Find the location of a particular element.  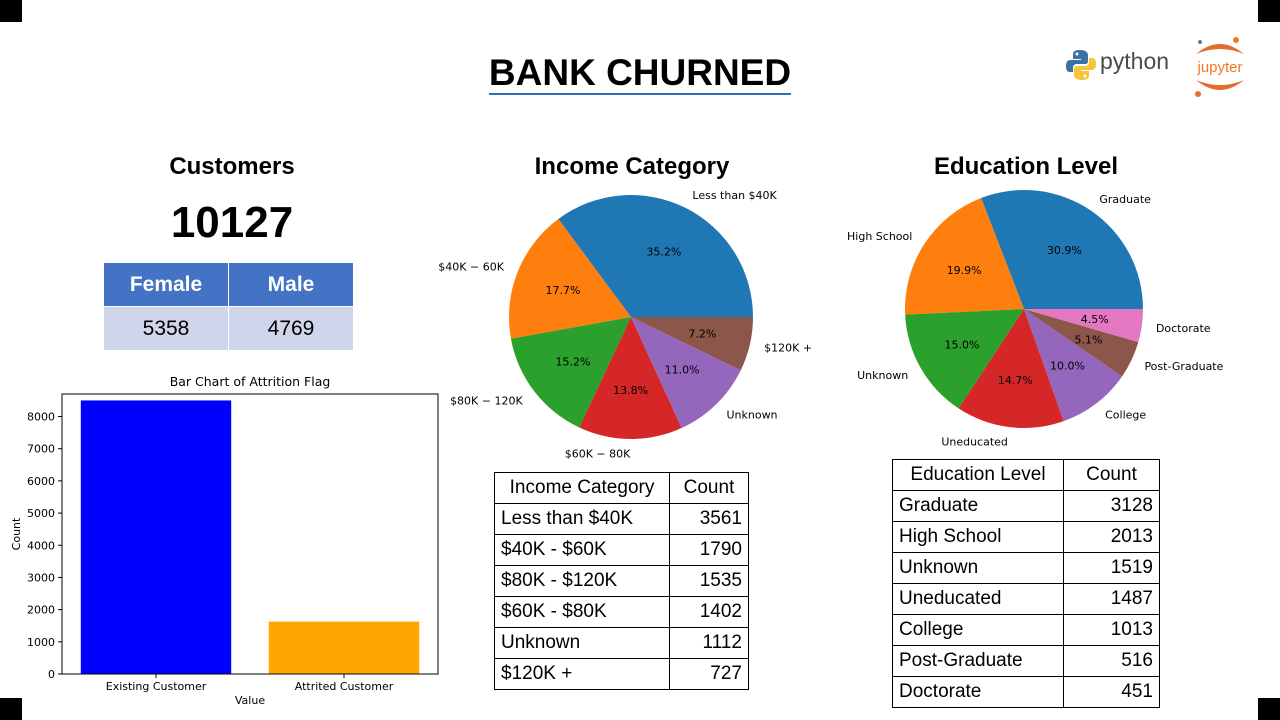

table-row: Unknown 1112 is located at coordinates (621, 643).